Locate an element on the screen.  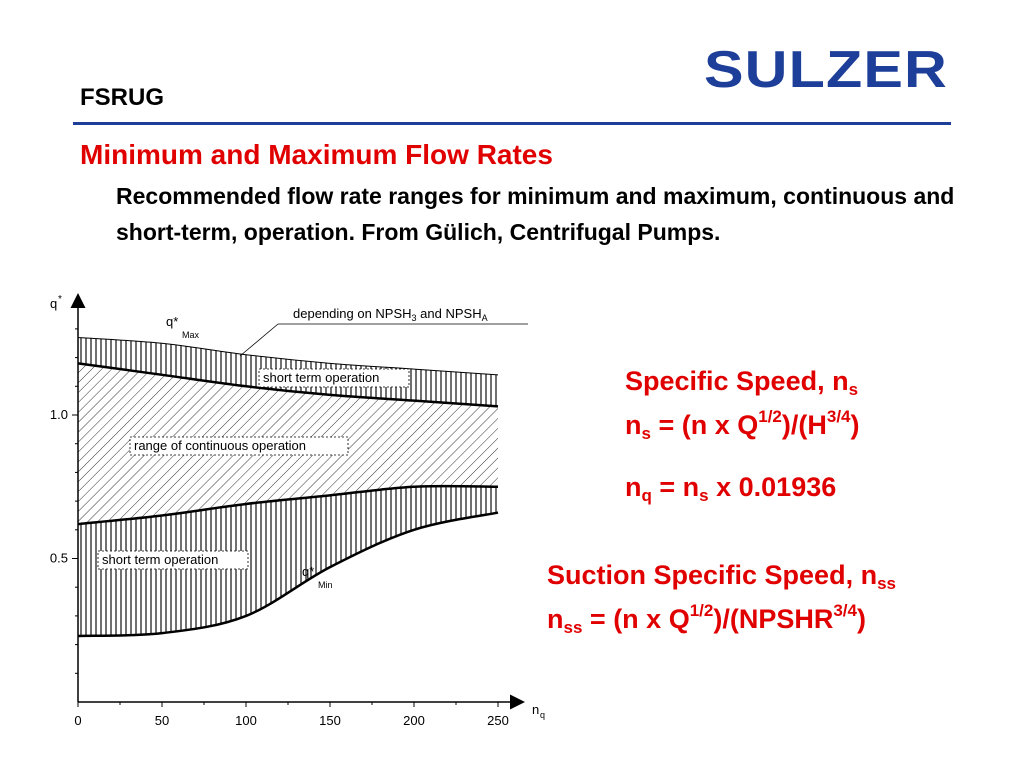
logo-text: SULZER is located at coordinates (826, 68).